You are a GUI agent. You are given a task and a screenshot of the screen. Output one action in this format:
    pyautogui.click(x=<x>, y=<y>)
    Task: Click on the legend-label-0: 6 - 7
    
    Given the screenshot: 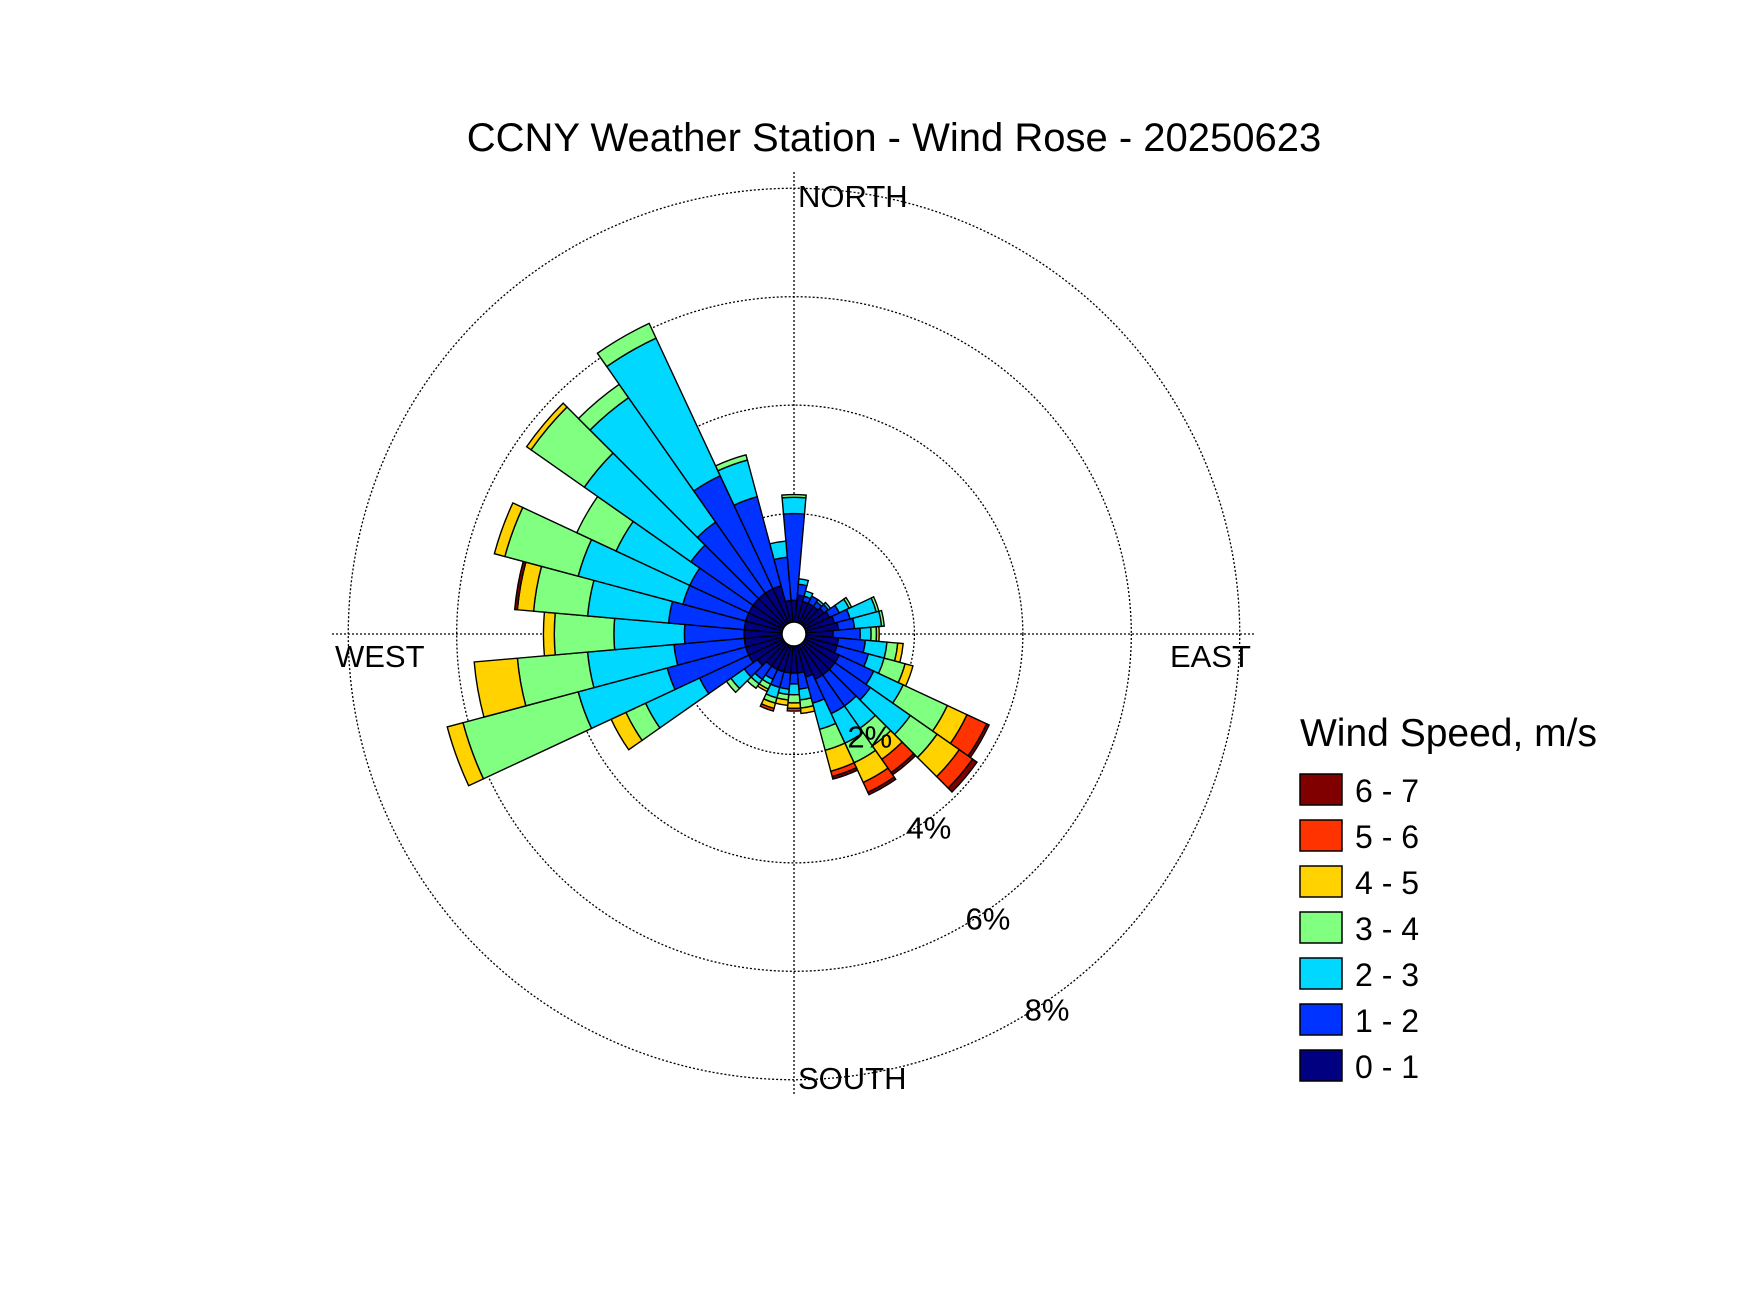 What is the action you would take?
    pyautogui.click(x=1387, y=791)
    